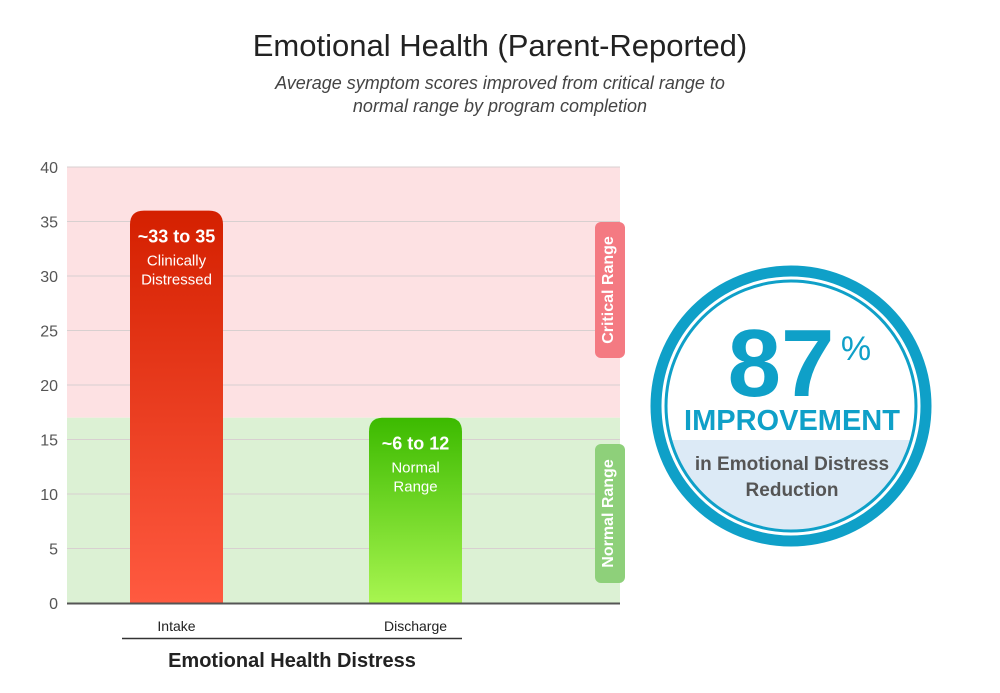 The width and height of the screenshot is (1000, 693). I want to click on y-tick-label: 25, so click(49, 332).